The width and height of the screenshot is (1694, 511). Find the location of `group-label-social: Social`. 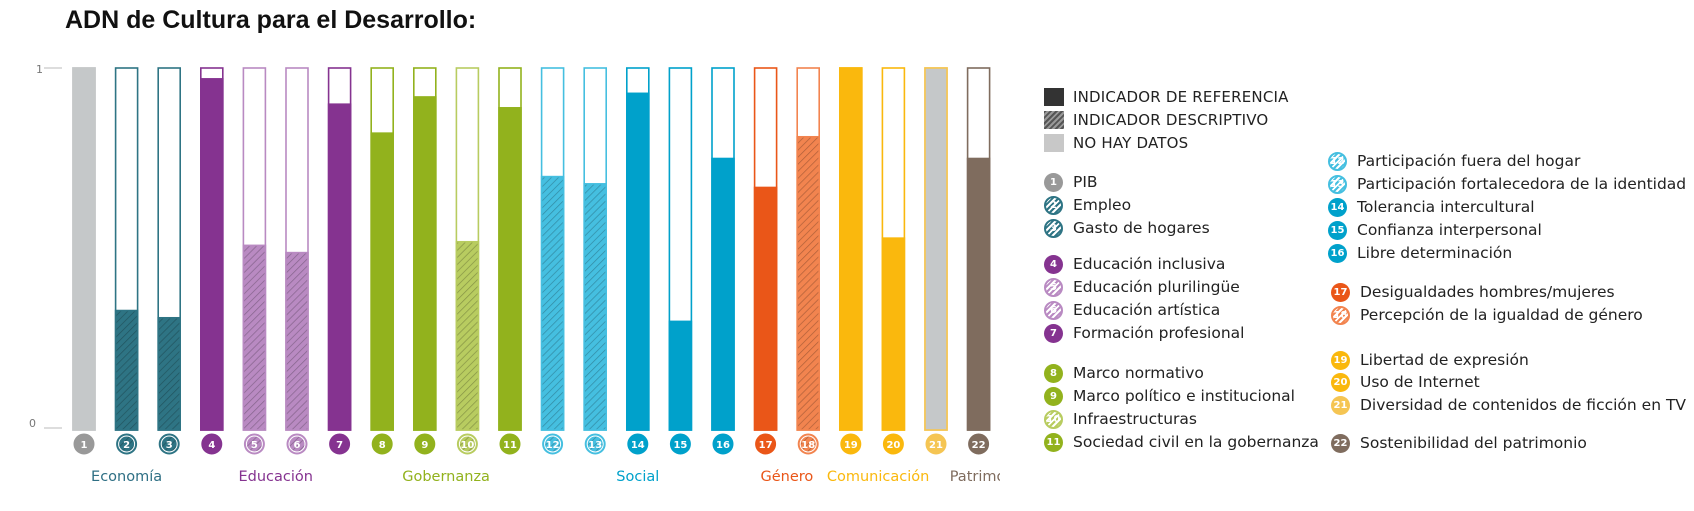

group-label-social: Social is located at coordinates (637, 477).